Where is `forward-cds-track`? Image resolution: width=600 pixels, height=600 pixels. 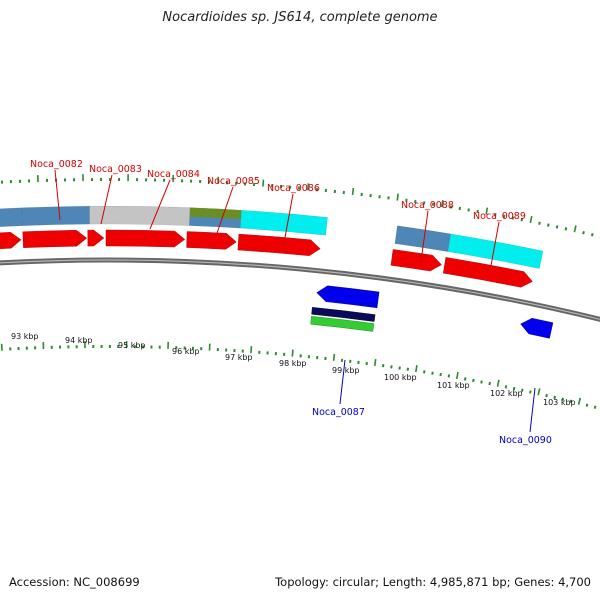 forward-cds-track is located at coordinates (266, 258).